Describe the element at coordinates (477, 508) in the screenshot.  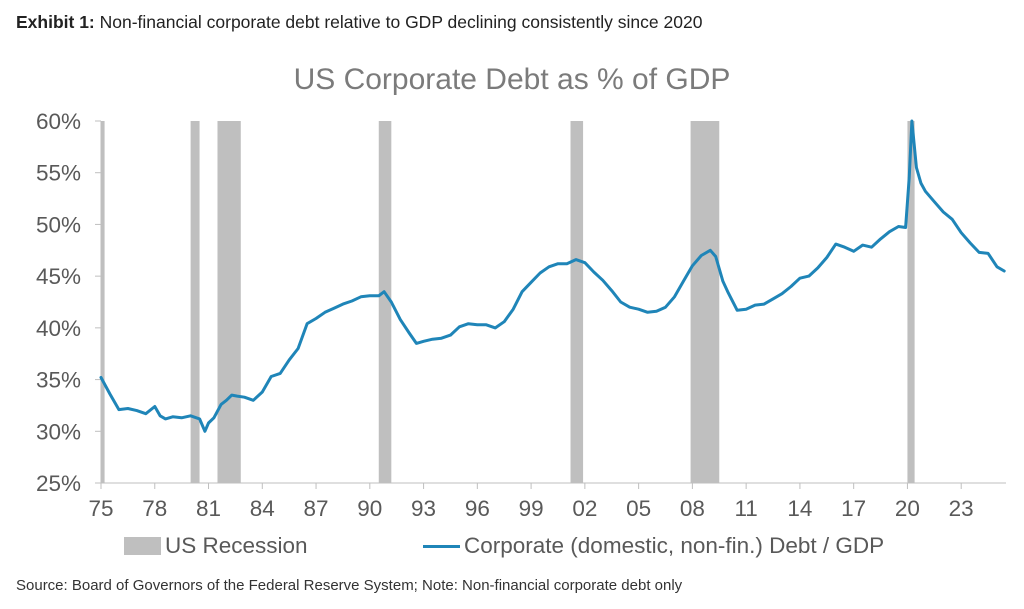
I see `x-tick-label-7: 96` at that location.